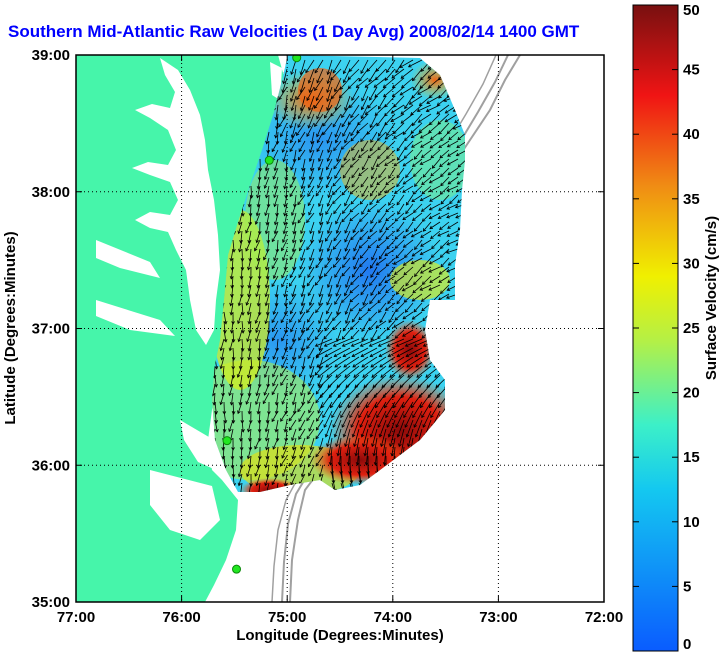 Image resolution: width=724 pixels, height=659 pixels. What do you see at coordinates (51, 329) in the screenshot?
I see `y-tick-label: 37:00` at bounding box center [51, 329].